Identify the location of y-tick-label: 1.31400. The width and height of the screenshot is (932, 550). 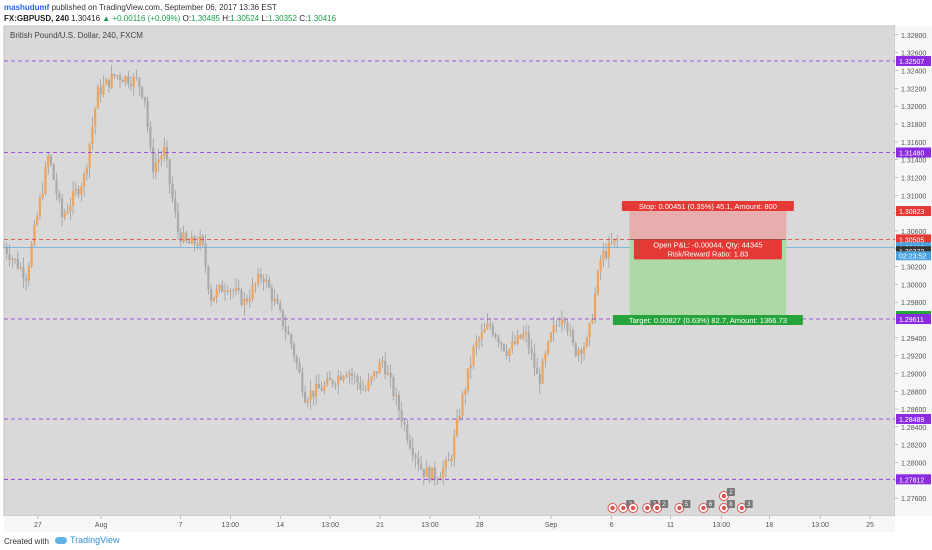
(913, 161).